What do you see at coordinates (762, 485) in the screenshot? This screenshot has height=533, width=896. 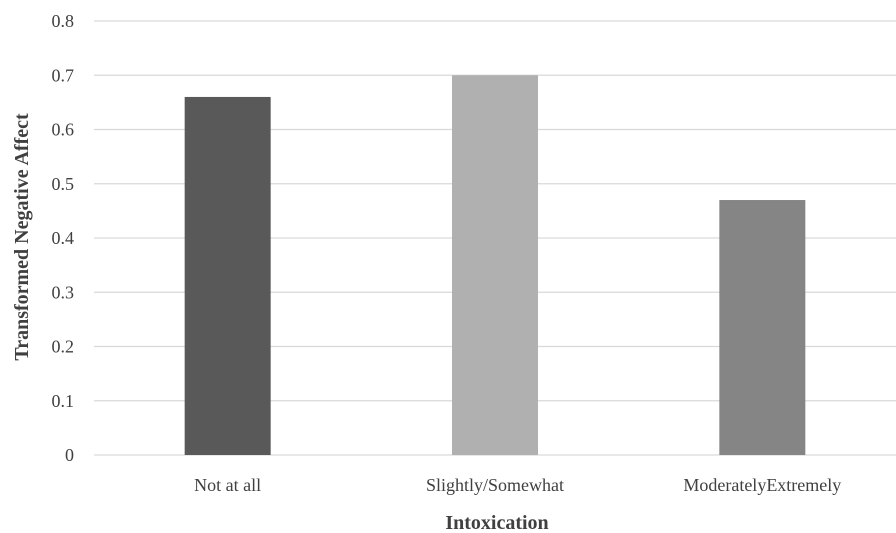 I see `x-category-label: ModeratelyExtremely` at bounding box center [762, 485].